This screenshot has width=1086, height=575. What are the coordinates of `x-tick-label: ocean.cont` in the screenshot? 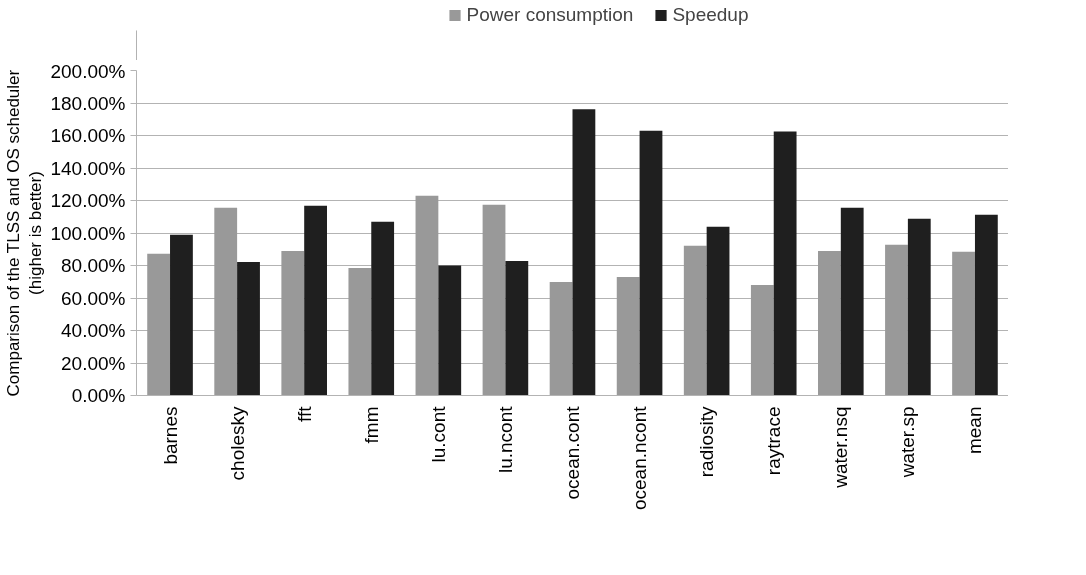 It's located at (572, 452).